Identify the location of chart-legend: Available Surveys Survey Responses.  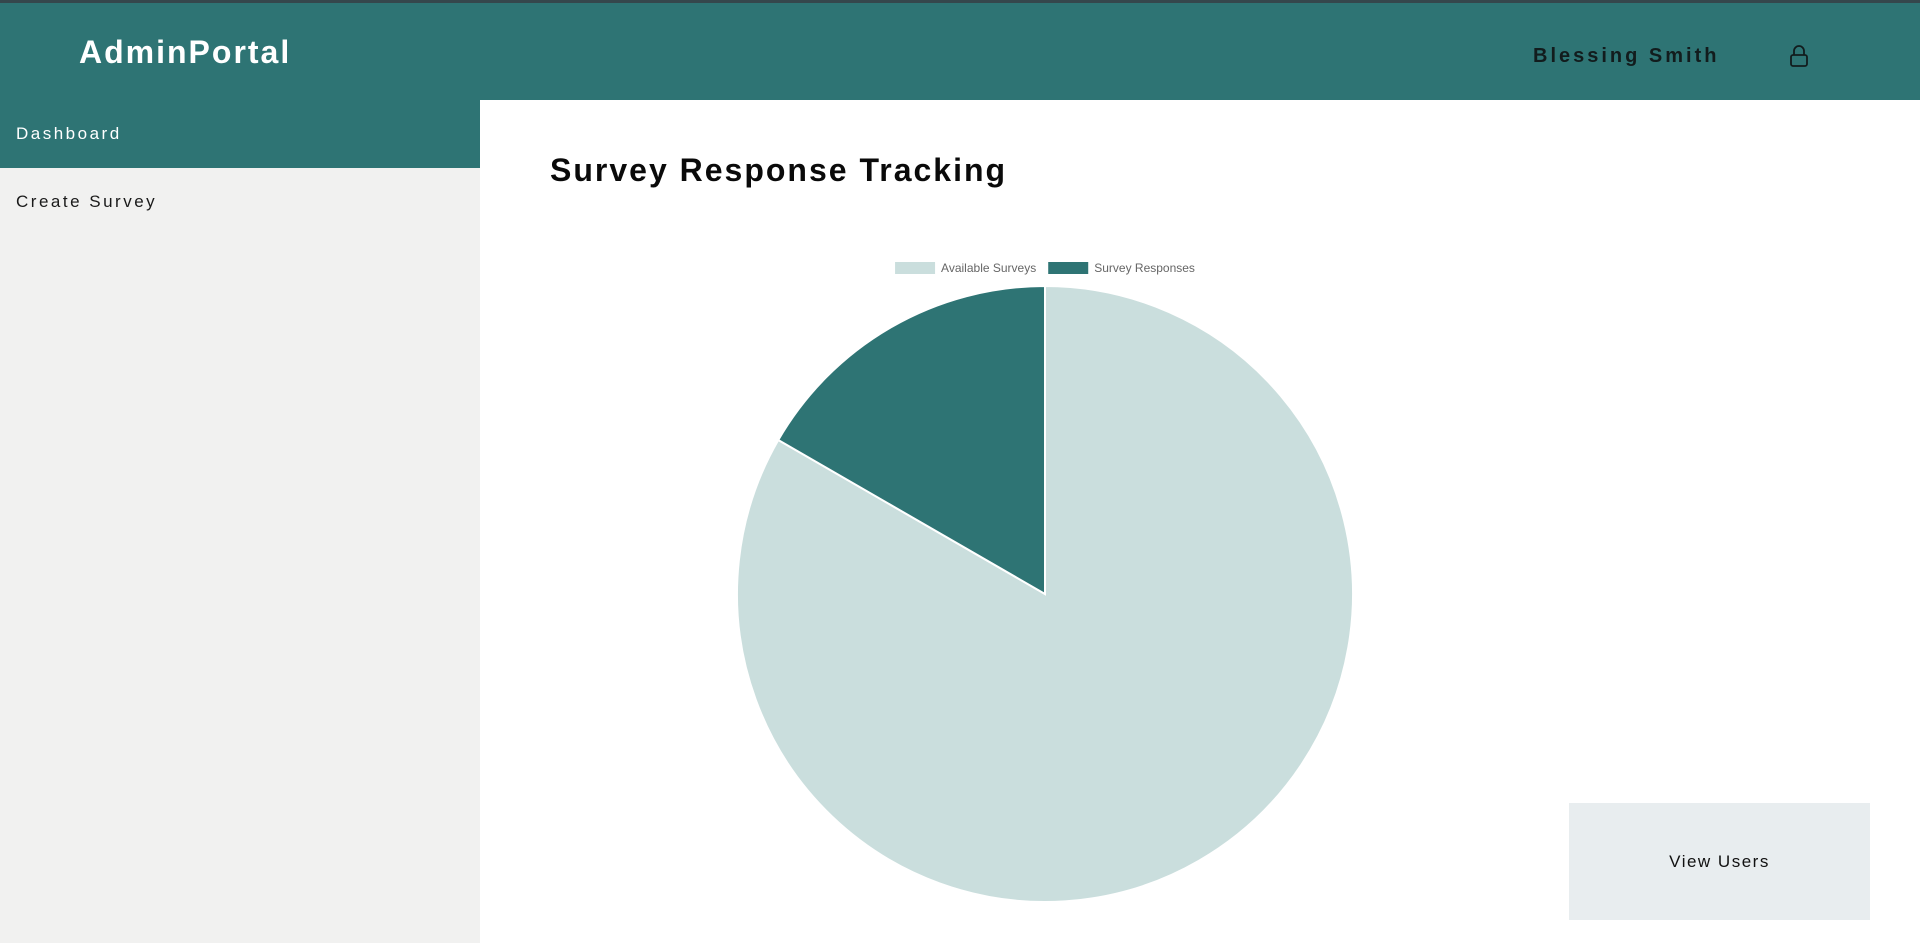
(1045, 268).